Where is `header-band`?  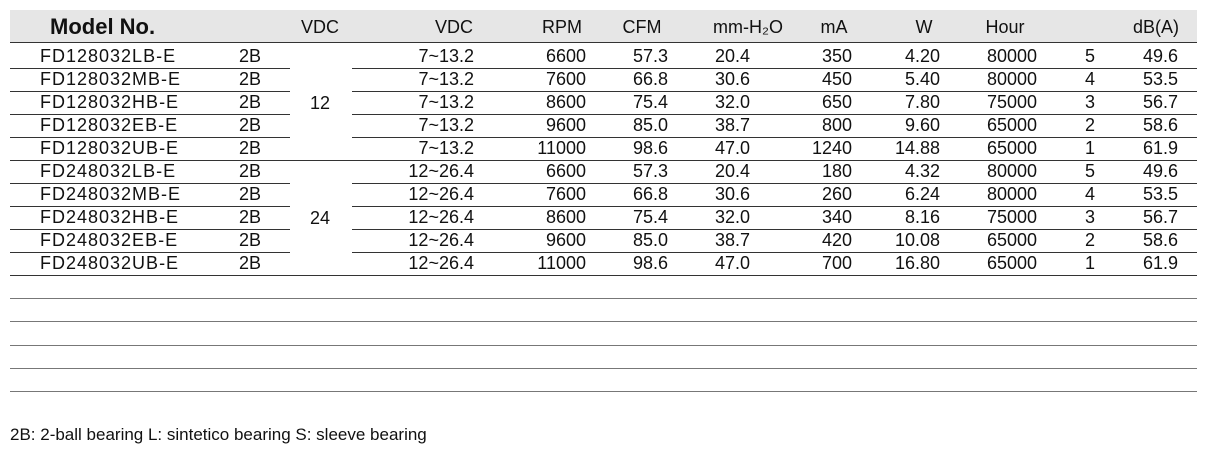 header-band is located at coordinates (603, 26).